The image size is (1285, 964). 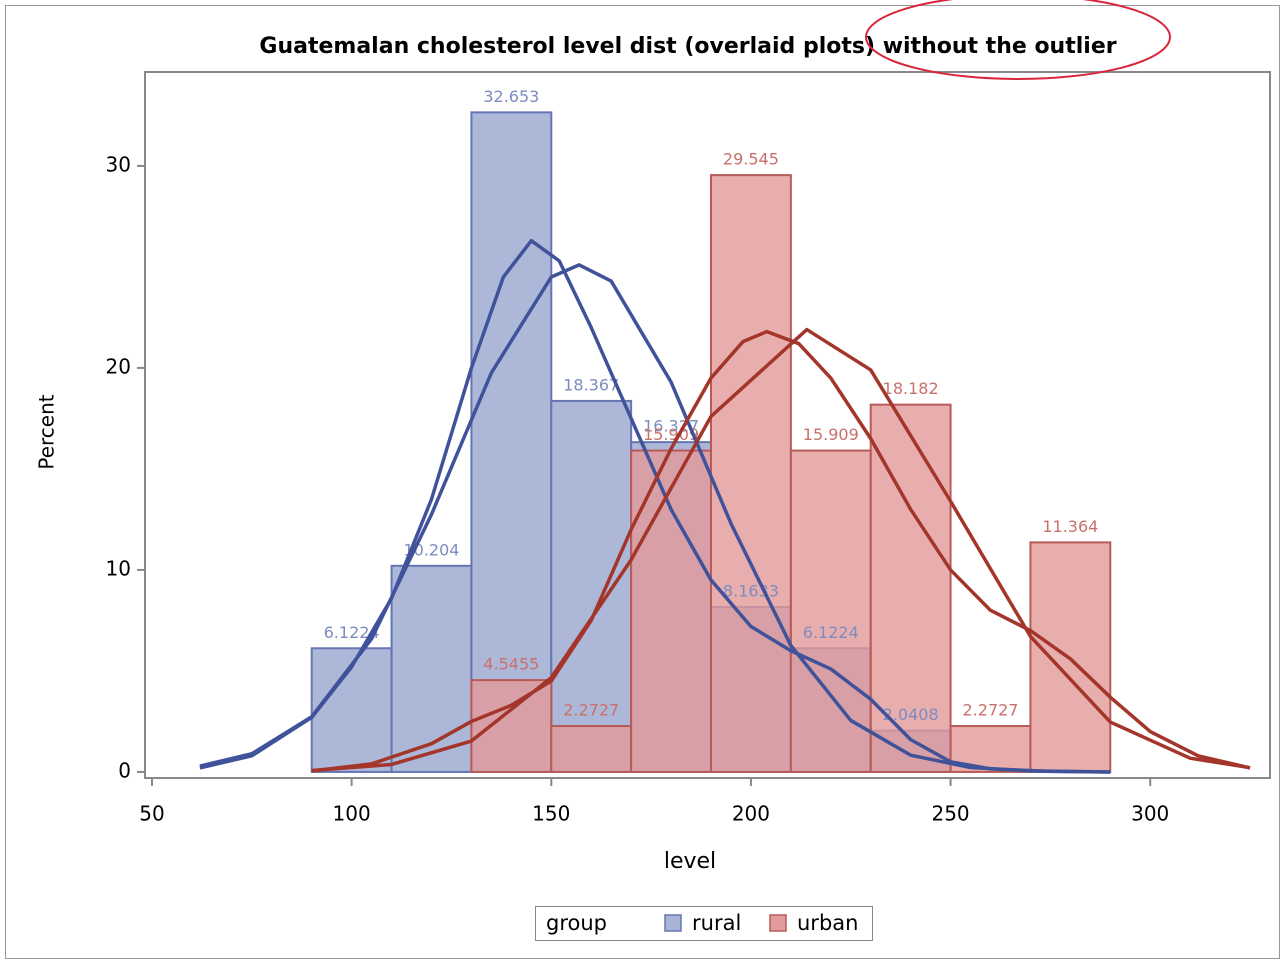 I want to click on value-label: 18.182, so click(x=911, y=388).